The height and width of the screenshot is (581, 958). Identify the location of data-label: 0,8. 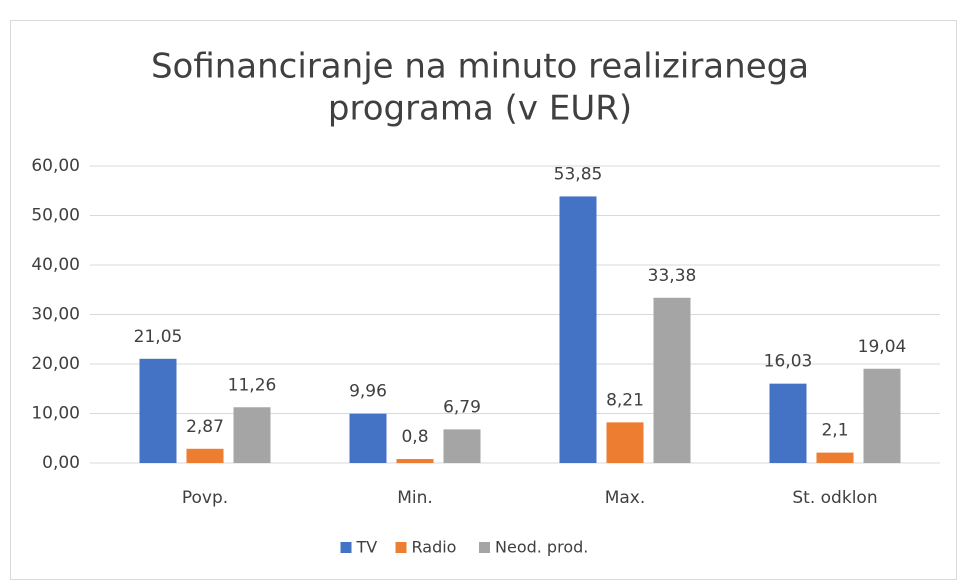
(414, 437).